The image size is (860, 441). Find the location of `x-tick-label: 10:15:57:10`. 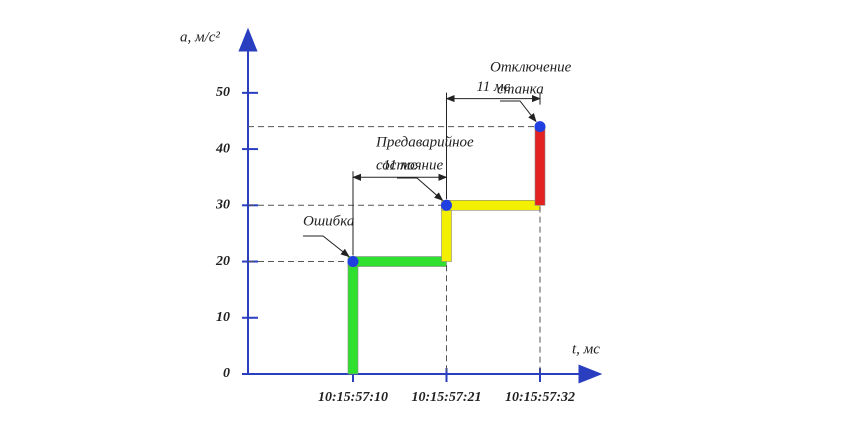

x-tick-label: 10:15:57:10 is located at coordinates (353, 397).